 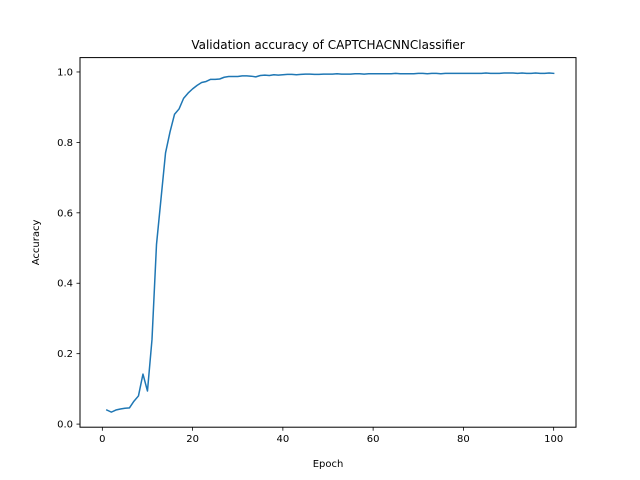 I want to click on y-axis-ticks: 0.0 0.2 0.4 0.6 0.8 1.0, so click(x=68, y=249).